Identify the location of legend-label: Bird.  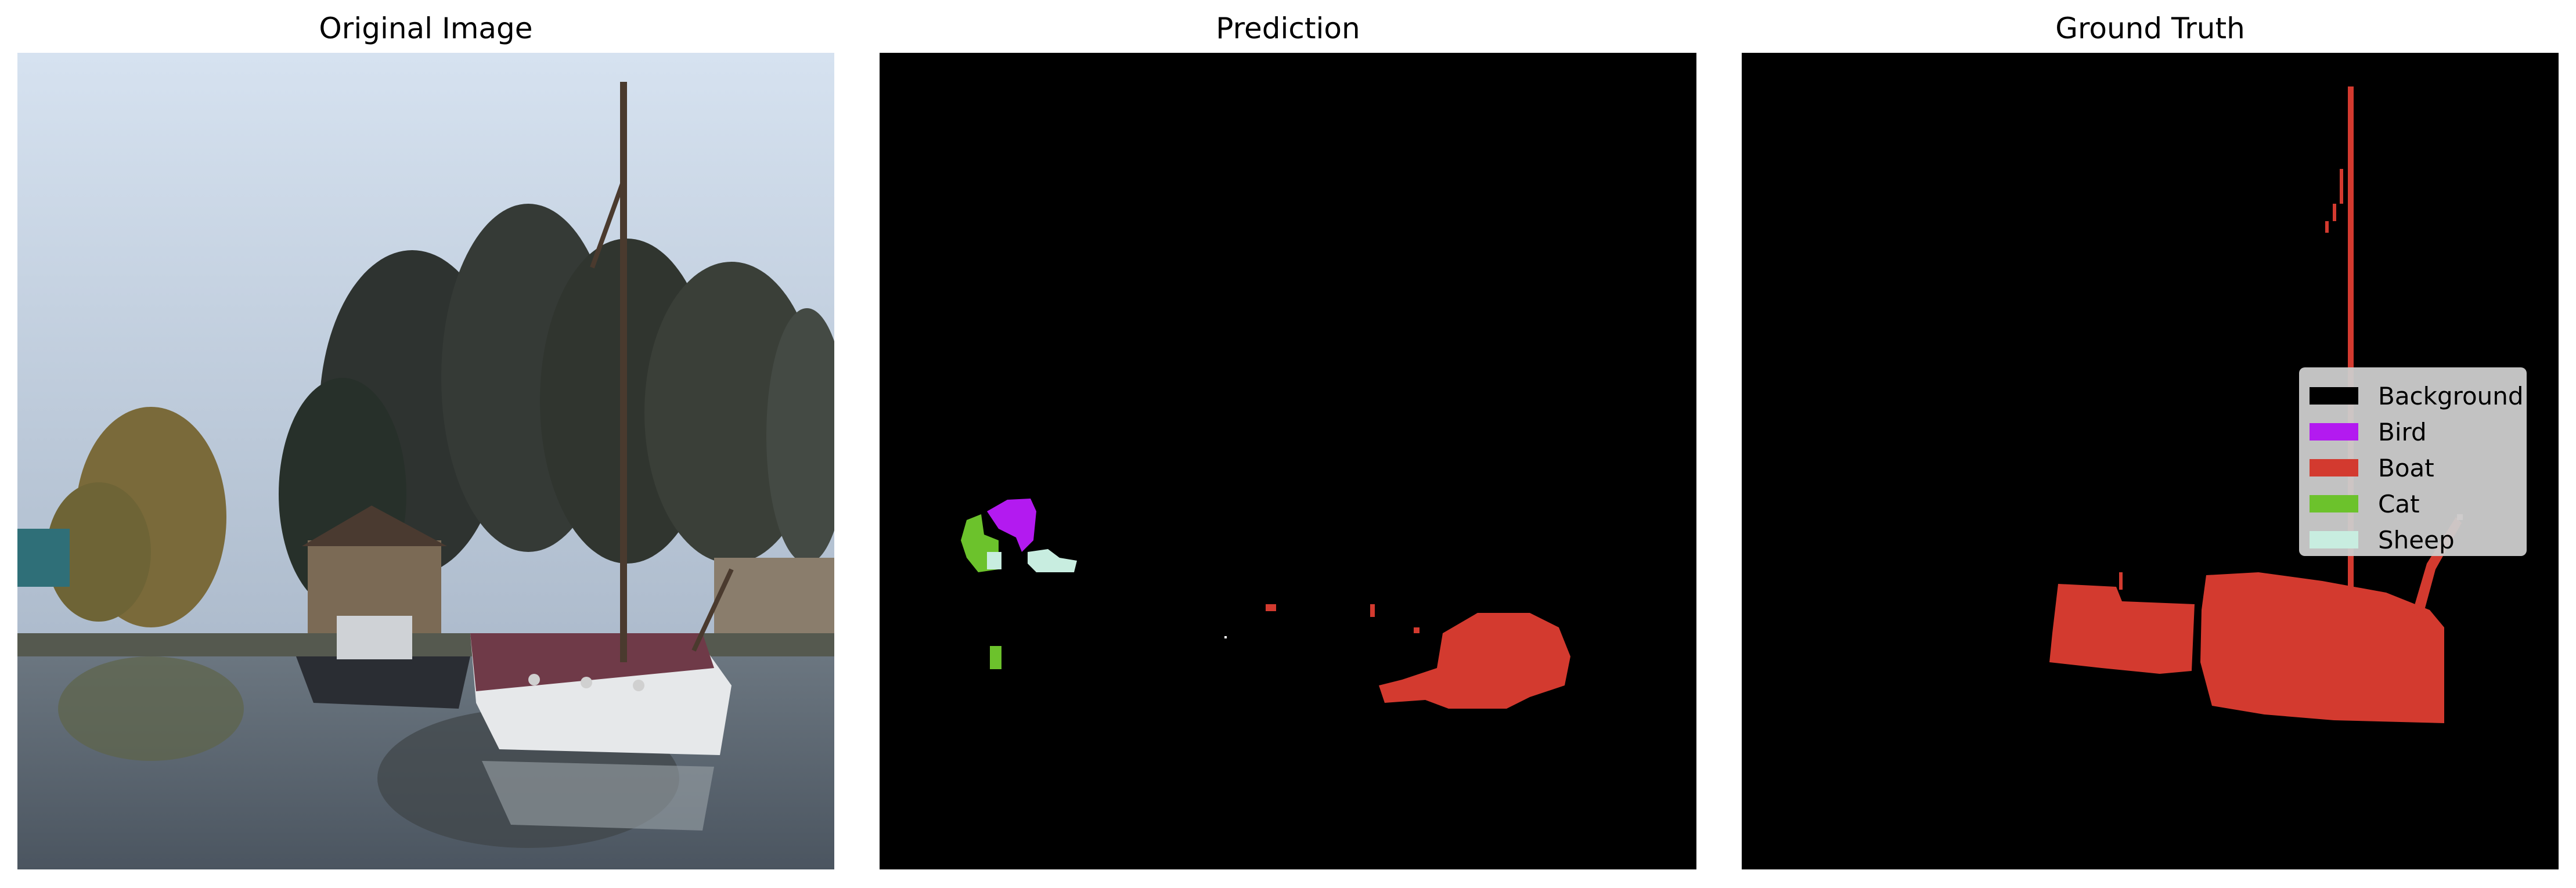
(2402, 431).